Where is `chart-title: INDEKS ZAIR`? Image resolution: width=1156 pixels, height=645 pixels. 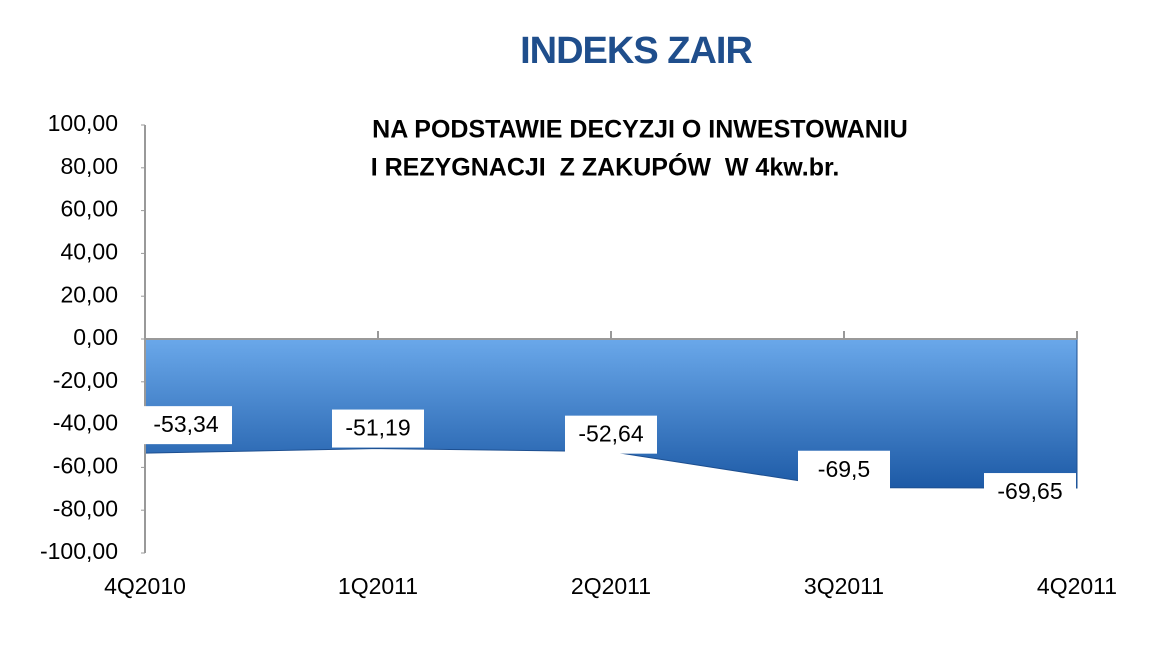 chart-title: INDEKS ZAIR is located at coordinates (636, 51).